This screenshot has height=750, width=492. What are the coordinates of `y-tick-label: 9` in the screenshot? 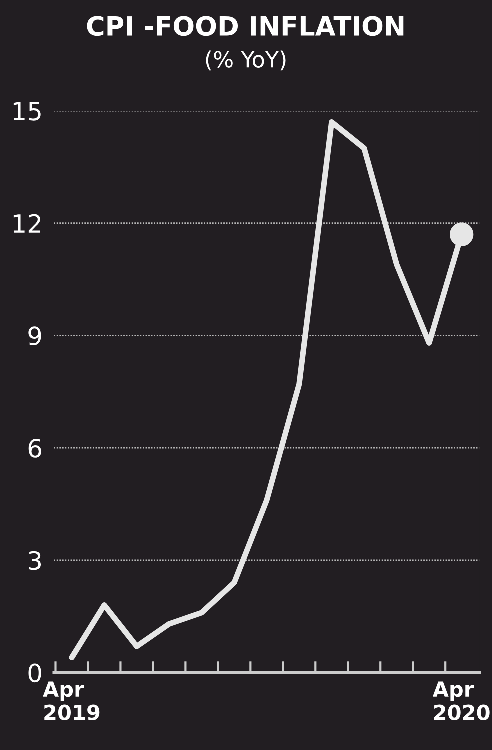 It's located at (35, 336).